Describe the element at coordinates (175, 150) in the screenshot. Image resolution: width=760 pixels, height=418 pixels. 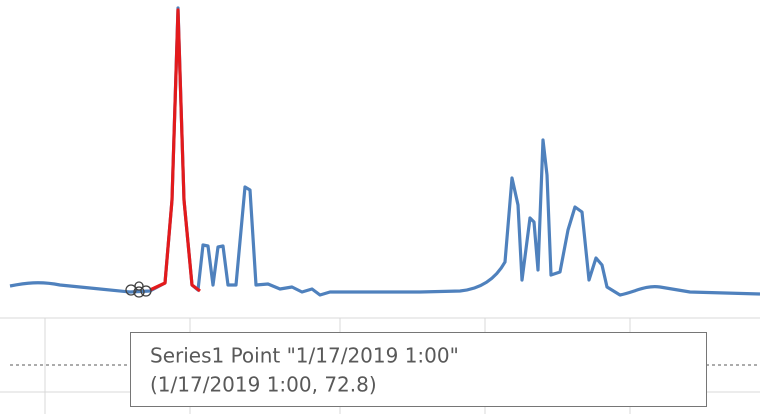
I see `selected-segment` at that location.